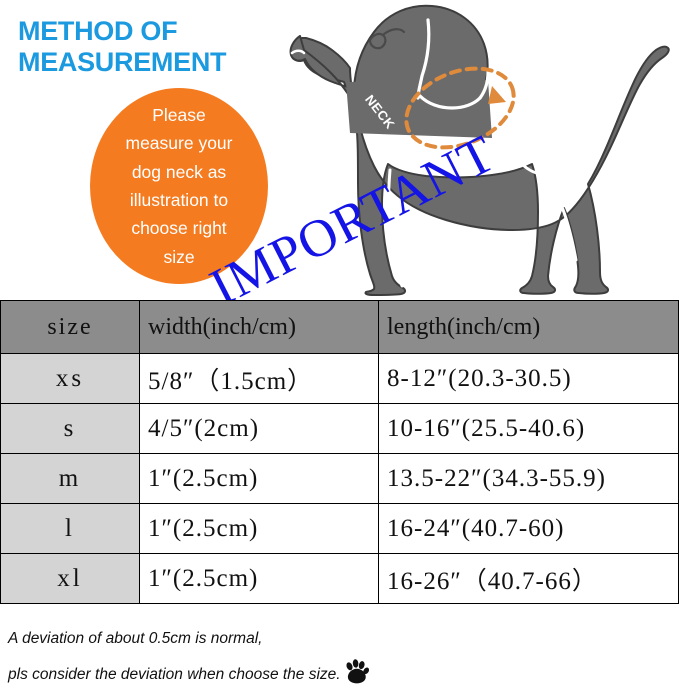 The width and height of the screenshot is (679, 692). Describe the element at coordinates (528, 378) in the screenshot. I see `cell-length: 8-12″(20.3-30.5)` at that location.